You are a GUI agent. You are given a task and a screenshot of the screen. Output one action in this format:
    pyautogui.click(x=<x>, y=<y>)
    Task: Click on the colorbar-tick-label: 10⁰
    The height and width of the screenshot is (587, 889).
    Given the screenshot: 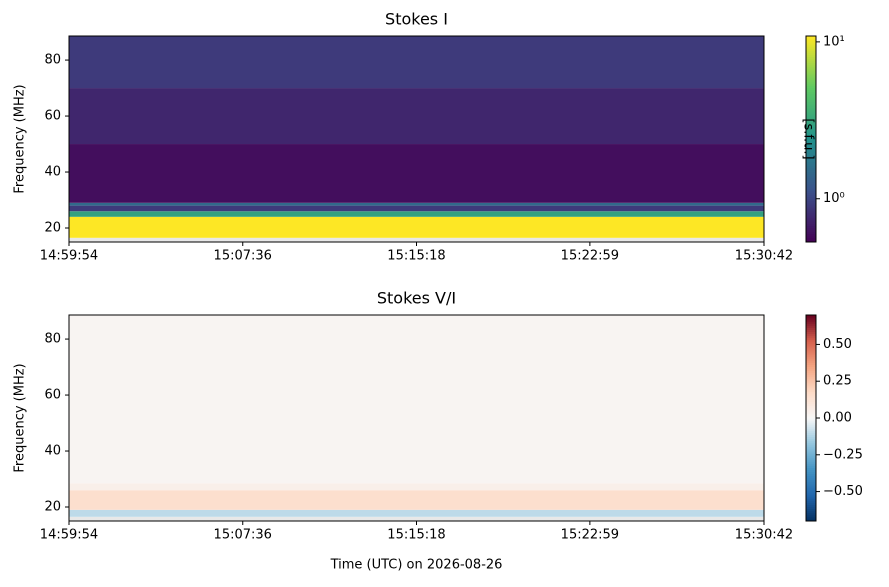 What is the action you would take?
    pyautogui.click(x=834, y=198)
    